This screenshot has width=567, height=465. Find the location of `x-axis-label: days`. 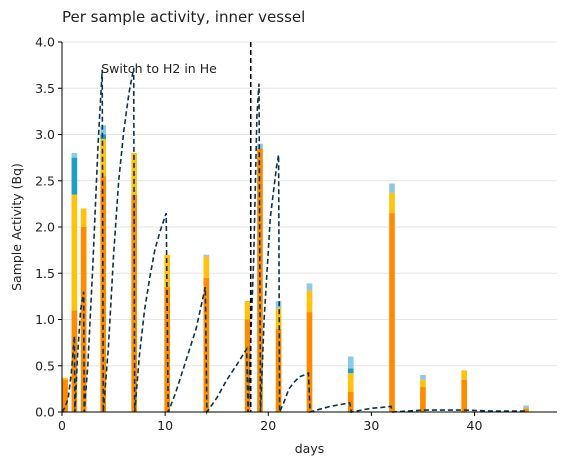

x-axis-label: days is located at coordinates (310, 448).